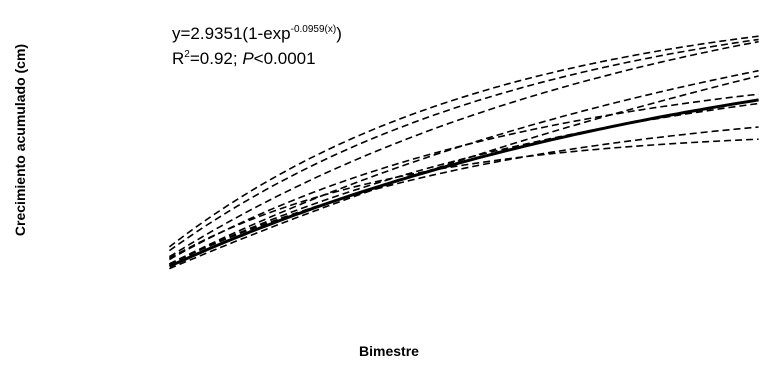 Image resolution: width=780 pixels, height=368 pixels. What do you see at coordinates (257, 33) in the screenshot?
I see `equation-label: y=2.9351(1-exp-0.0959(x))` at bounding box center [257, 33].